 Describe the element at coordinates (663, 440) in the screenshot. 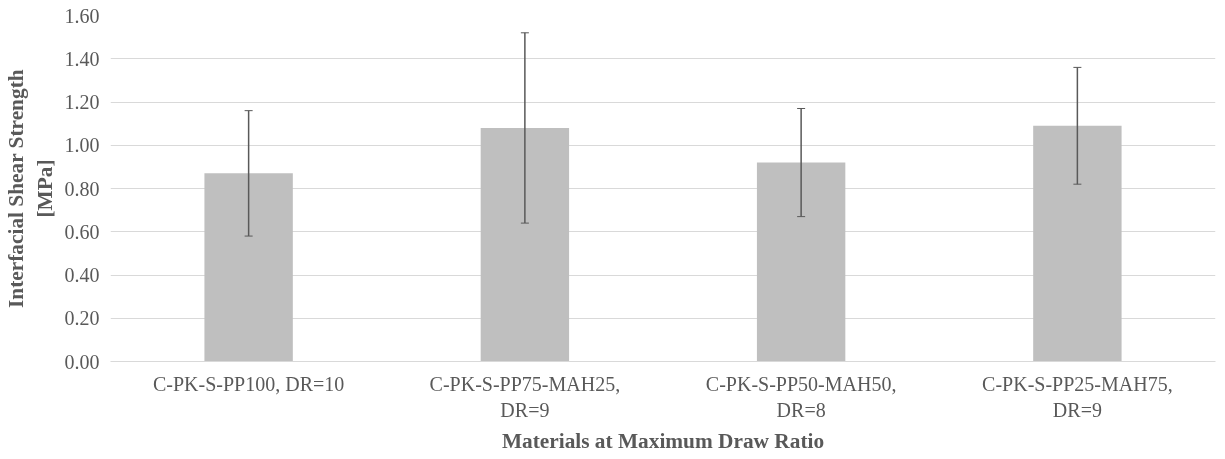

I see `x-axis-title: Materials at Maximum Draw Ratio` at that location.